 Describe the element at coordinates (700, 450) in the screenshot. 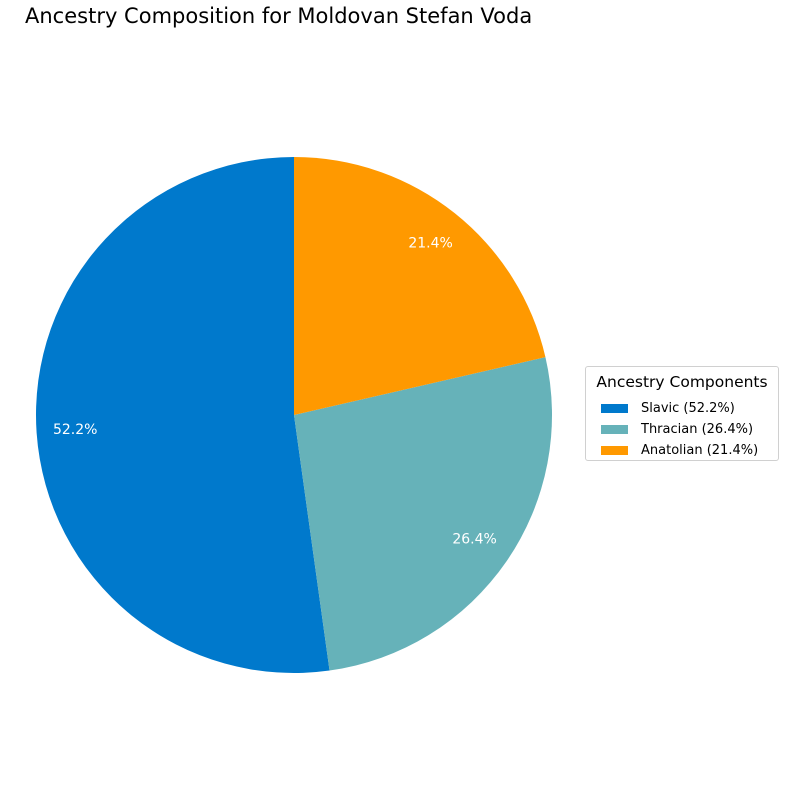

I see `legend-label: Anatolian (21.4%)` at that location.